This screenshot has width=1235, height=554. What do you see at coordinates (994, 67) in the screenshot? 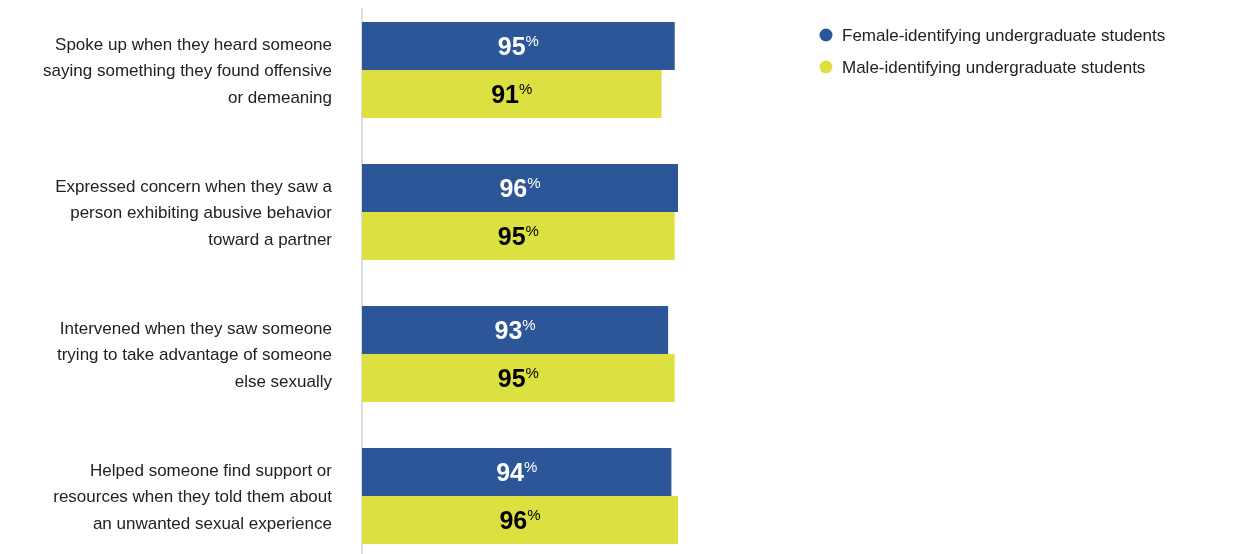
I see `legend-label: Male-identifying undergraduate students` at bounding box center [994, 67].